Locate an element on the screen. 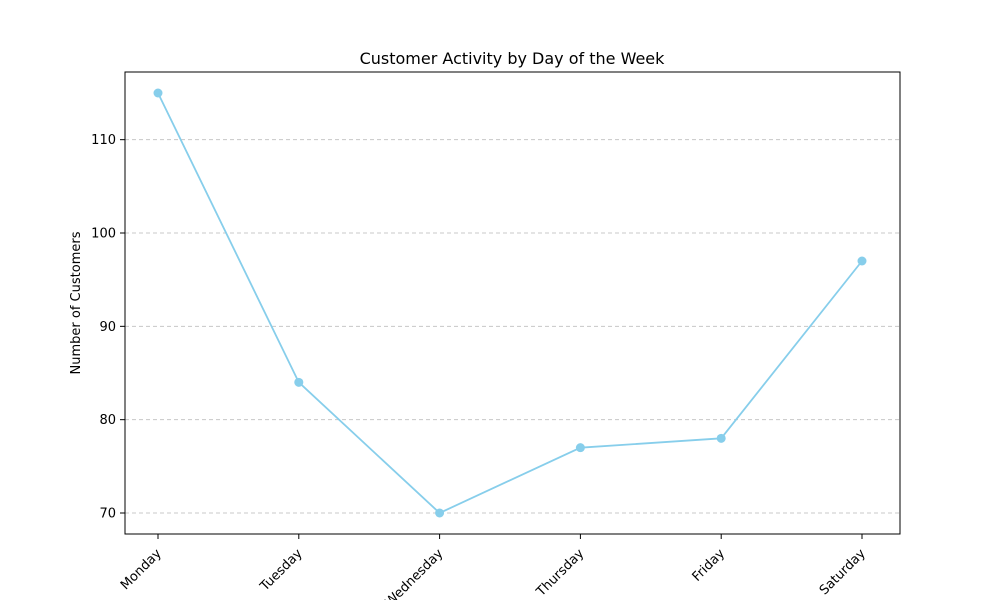  x-tick-label: Thursday is located at coordinates (560, 573).